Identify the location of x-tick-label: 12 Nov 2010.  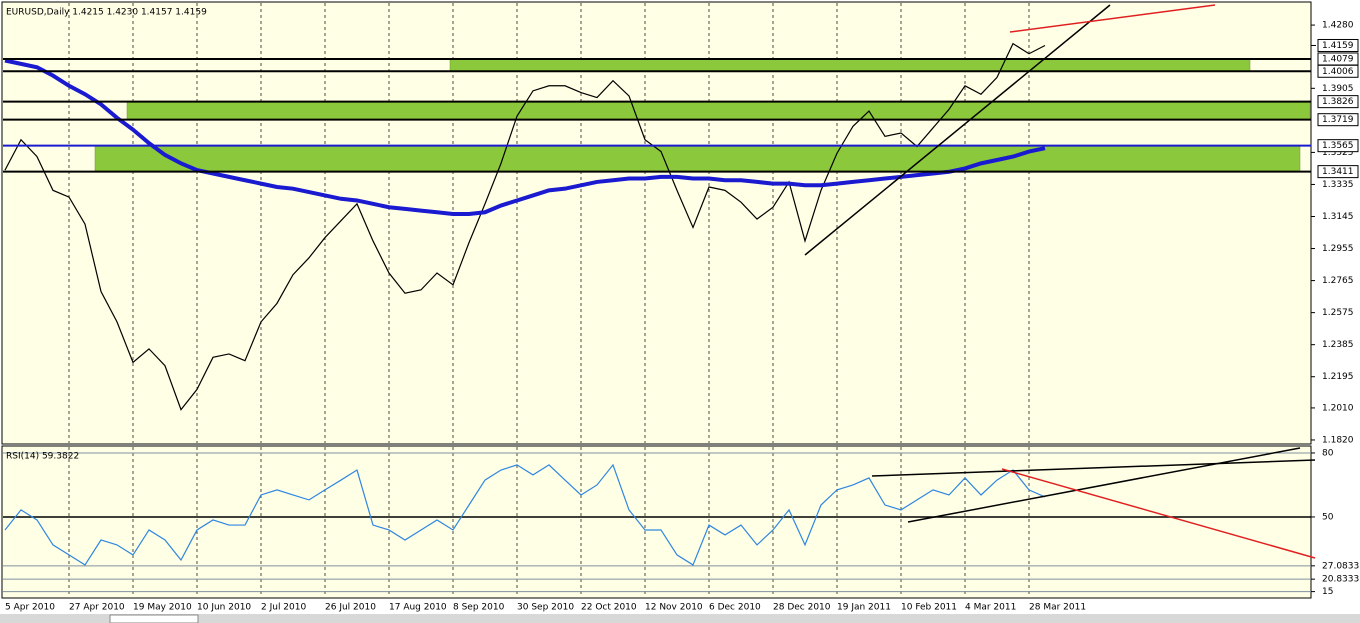
(674, 608).